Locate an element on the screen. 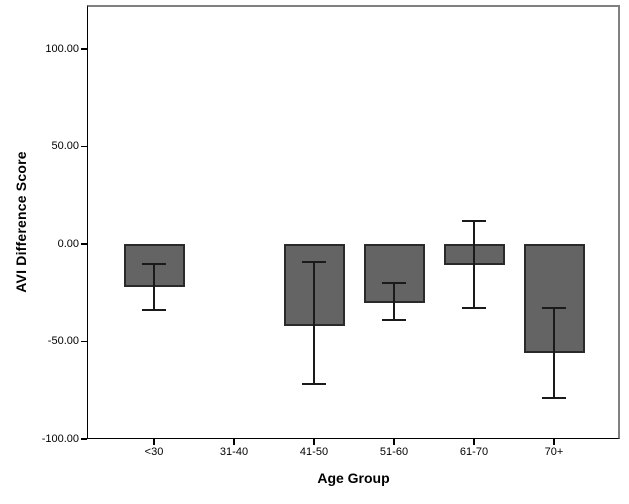 This screenshot has width=629, height=504. y-axis-tick-label: -50.00 is located at coordinates (63, 341).